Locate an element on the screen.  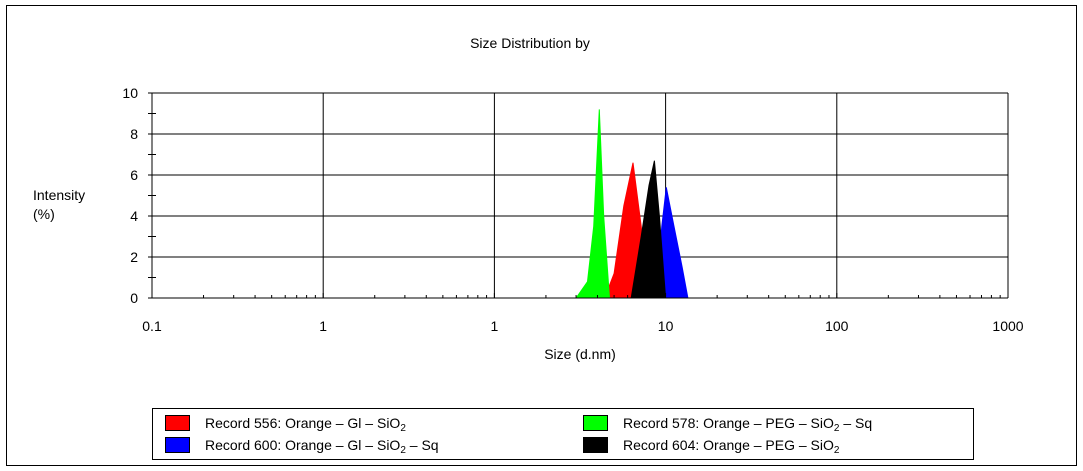
chart-title: Size Distribution by is located at coordinates (530, 43).